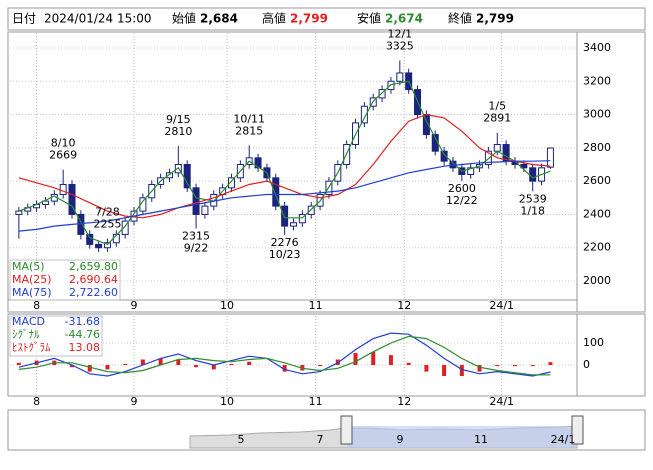  I want to click on navigator-label: 5, so click(241, 439).